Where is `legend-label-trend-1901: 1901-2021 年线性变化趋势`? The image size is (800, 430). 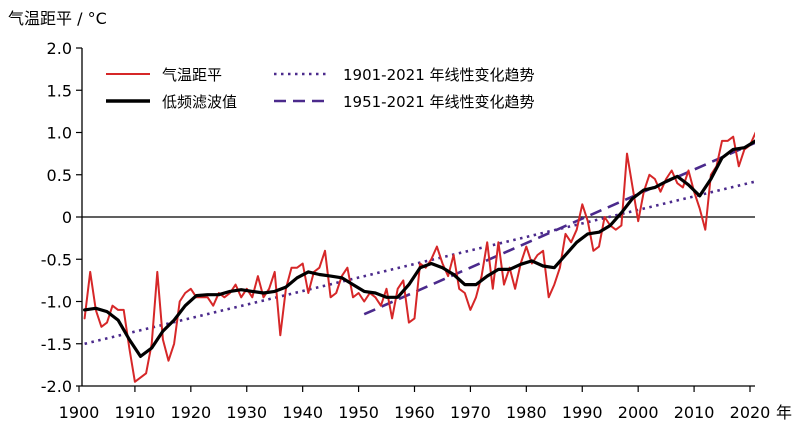 legend-label-trend-1901: 1901-2021 年线性变化趋势 is located at coordinates (439, 75).